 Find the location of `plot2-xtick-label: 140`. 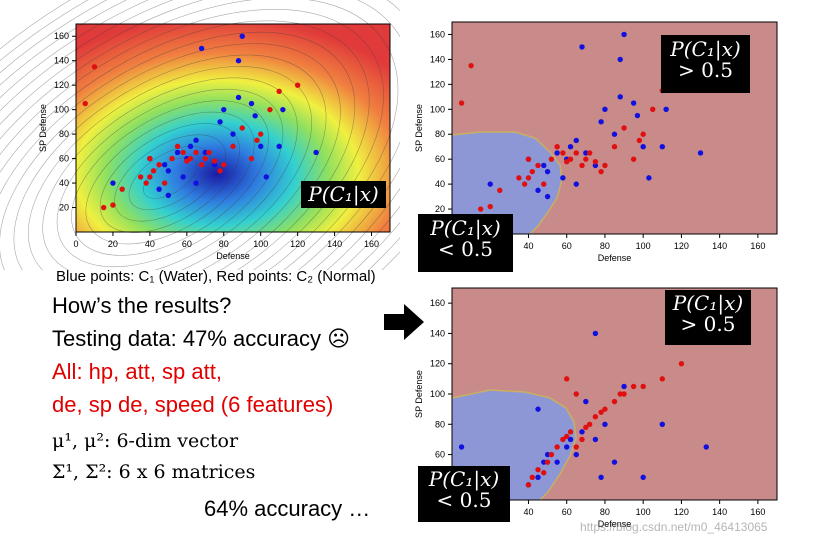

plot2-xtick-label: 140 is located at coordinates (719, 246).